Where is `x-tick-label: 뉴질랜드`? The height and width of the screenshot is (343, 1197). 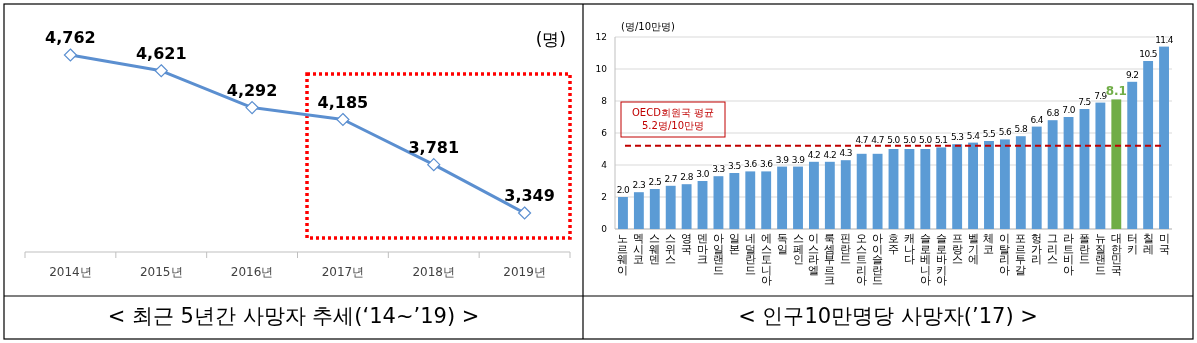 x-tick-label: 뉴질랜드 is located at coordinates (1100, 254).